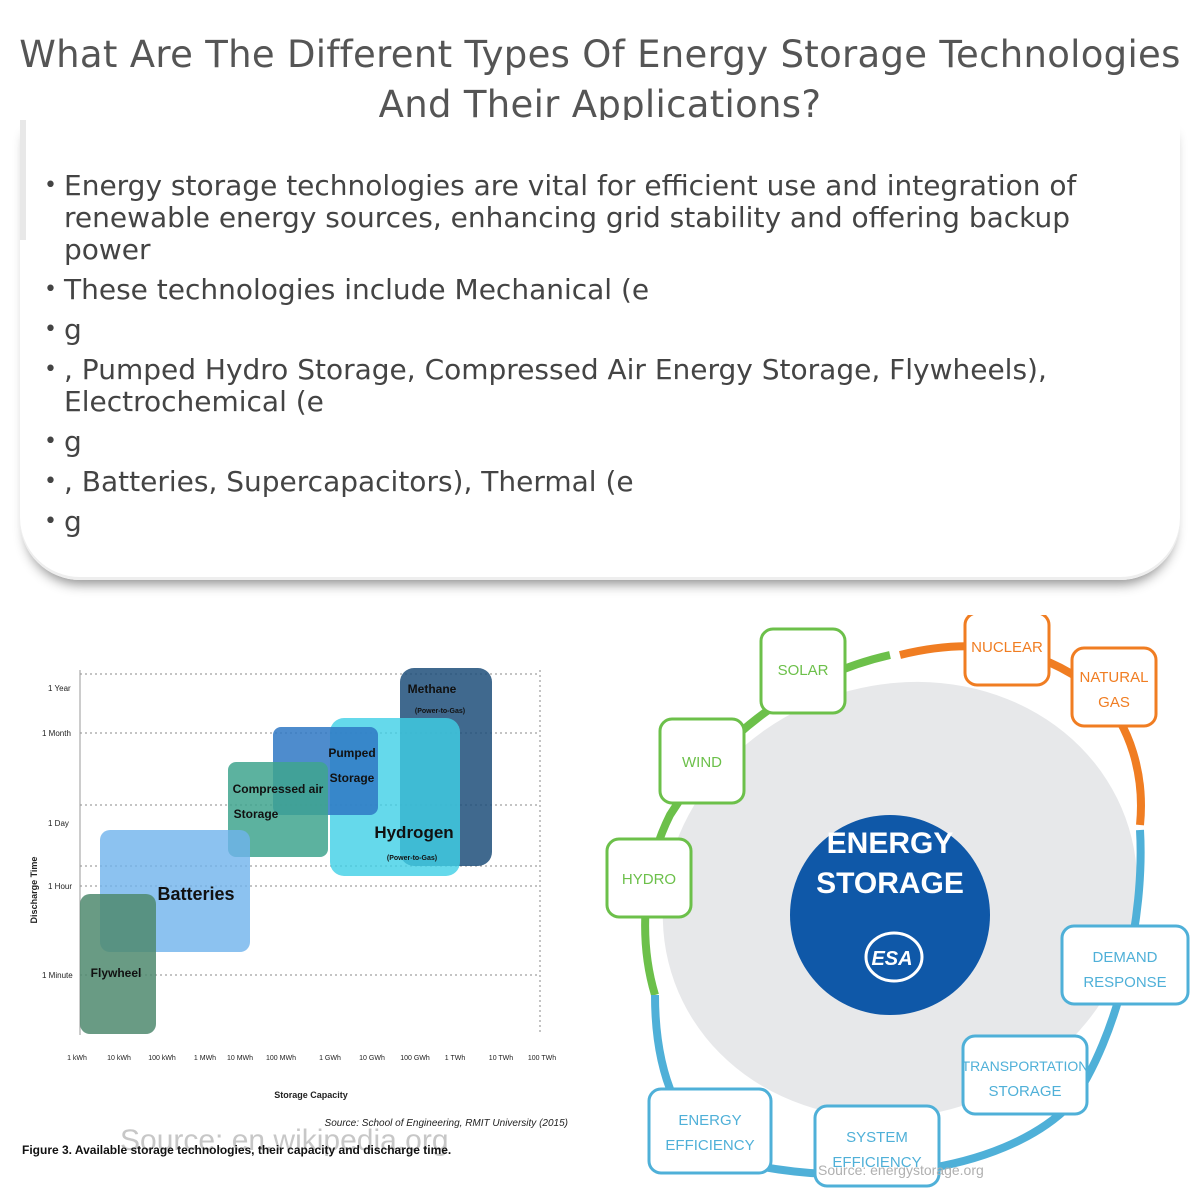 This screenshot has width=1200, height=1204. Describe the element at coordinates (116, 973) in the screenshot. I see `tech-label-flywheel: Flywheel` at that location.